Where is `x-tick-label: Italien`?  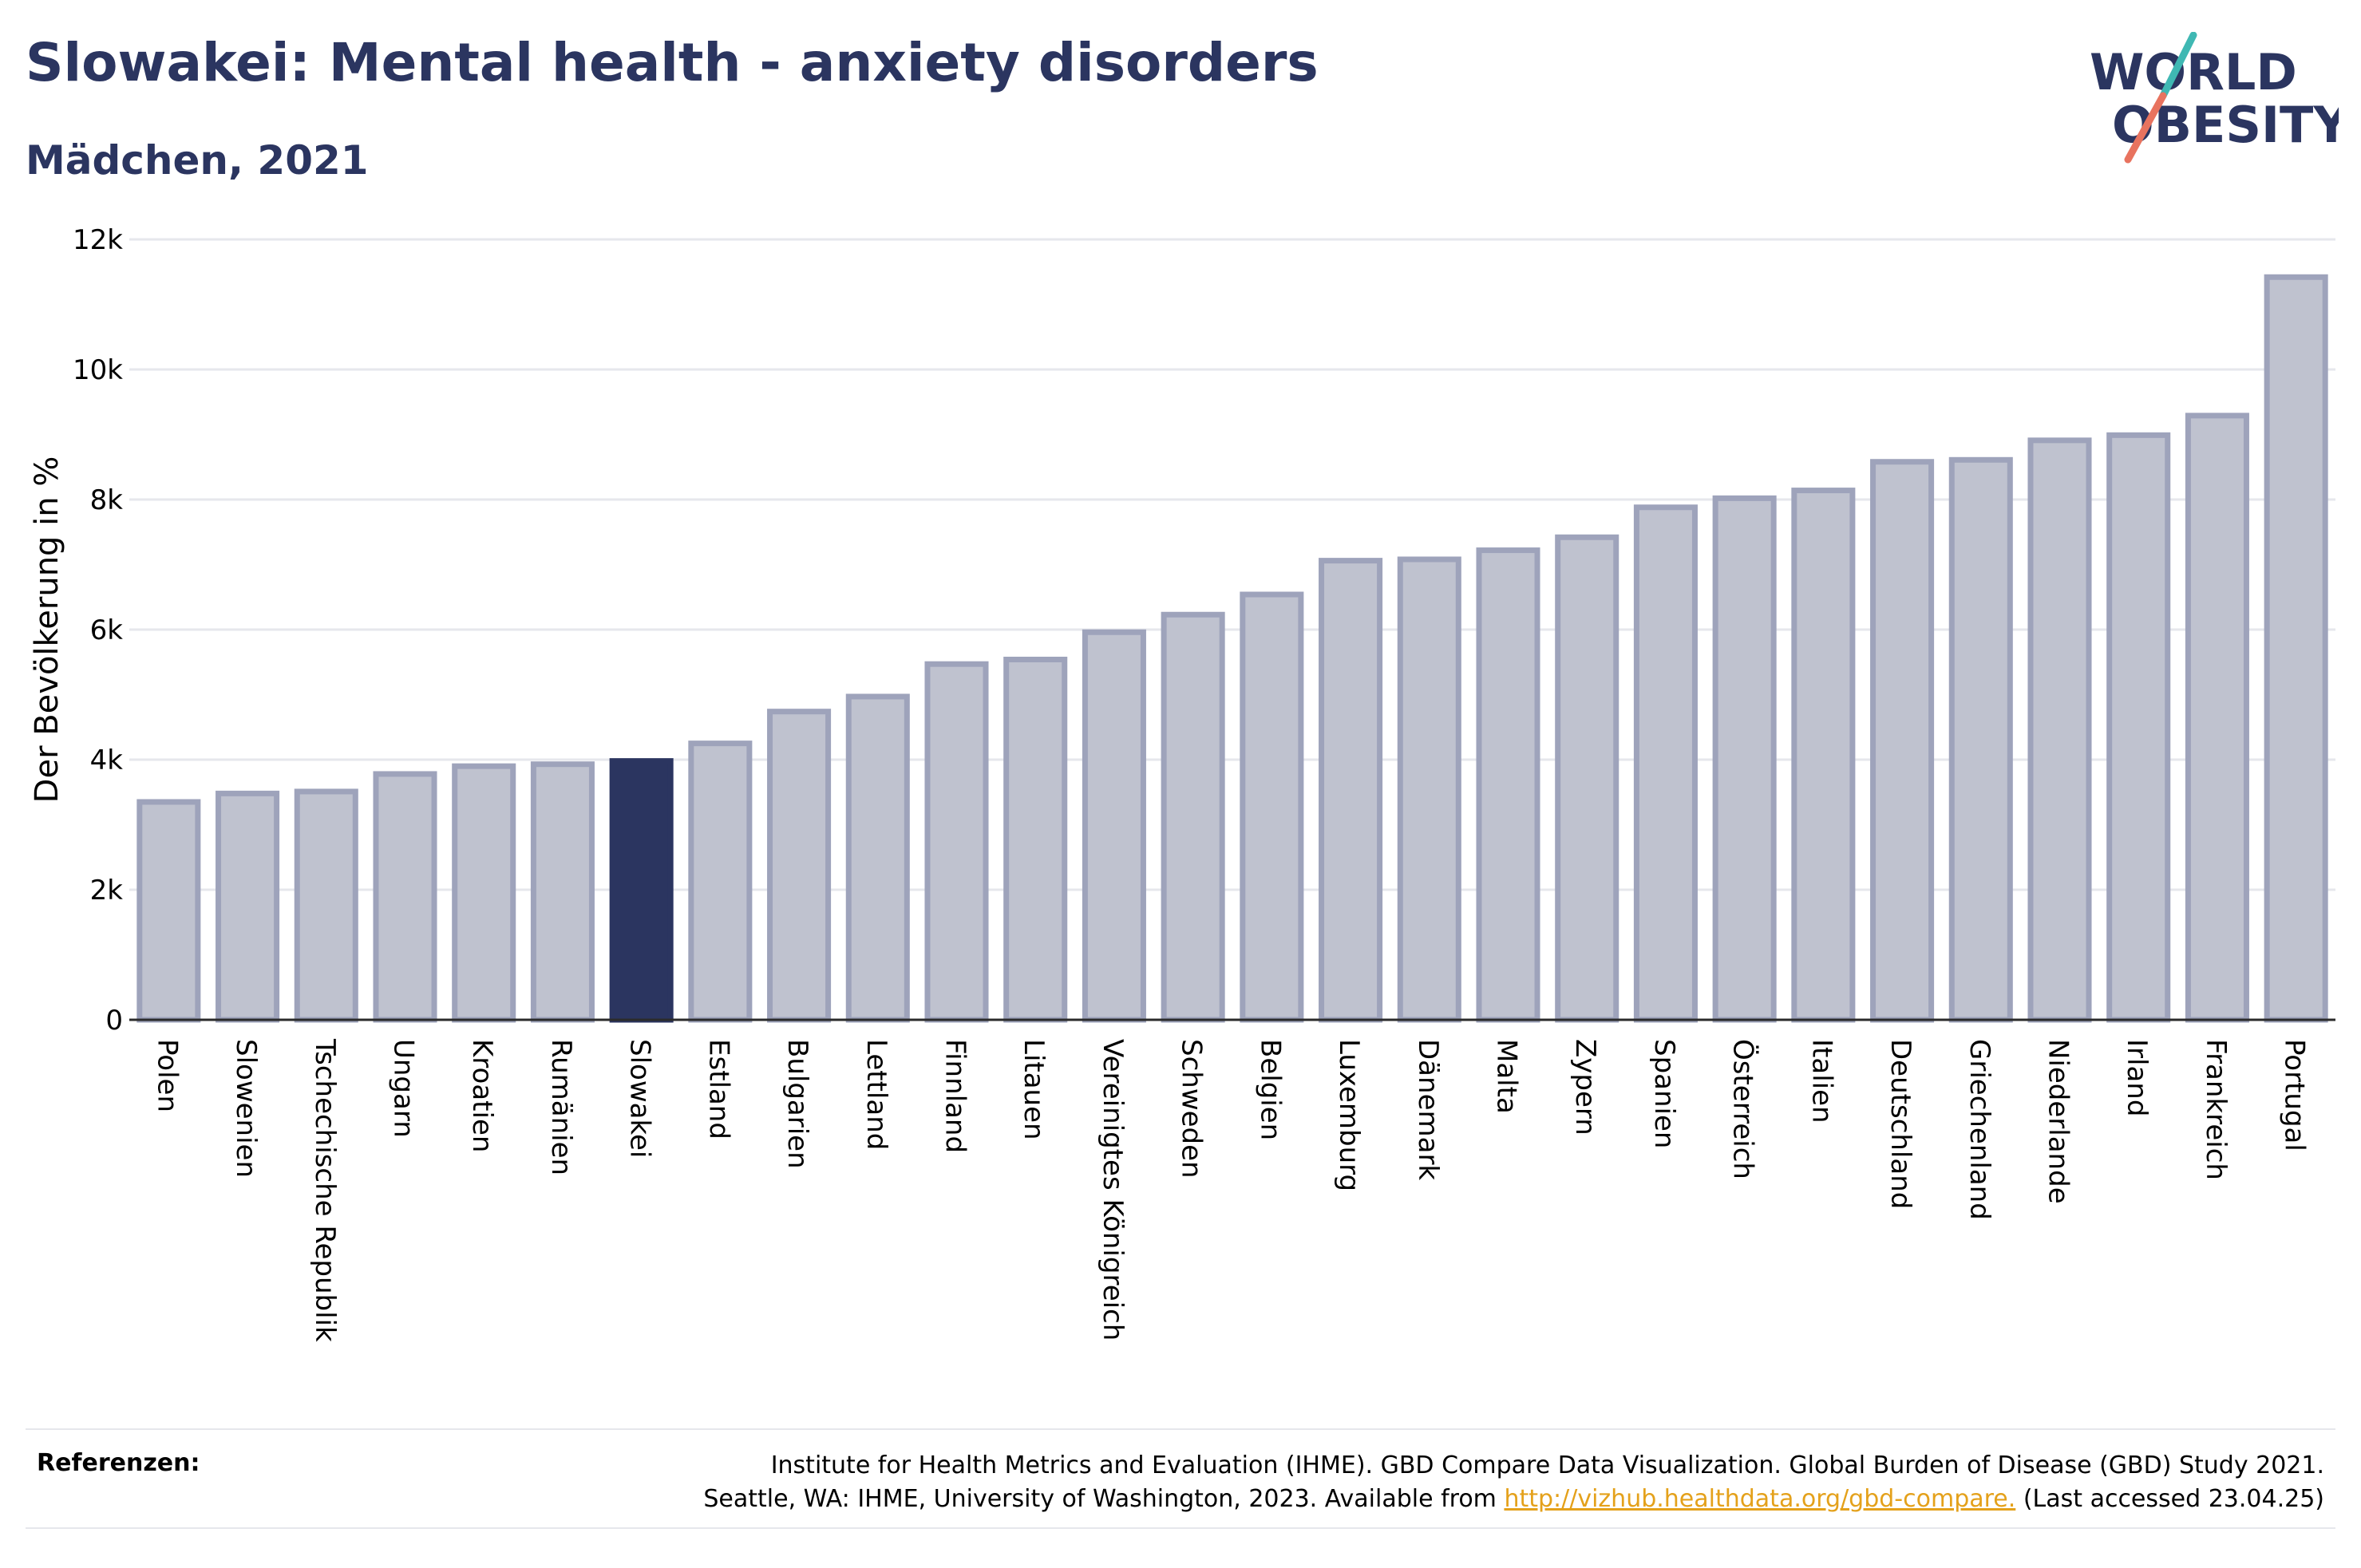
x-tick-label: Italien is located at coordinates (1821, 1081).